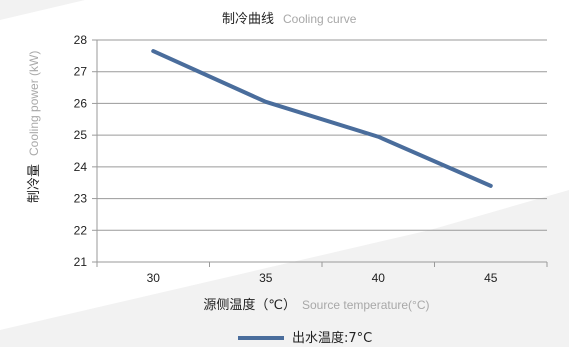  Describe the element at coordinates (266, 278) in the screenshot. I see `x-tick-label-35: 35` at that location.